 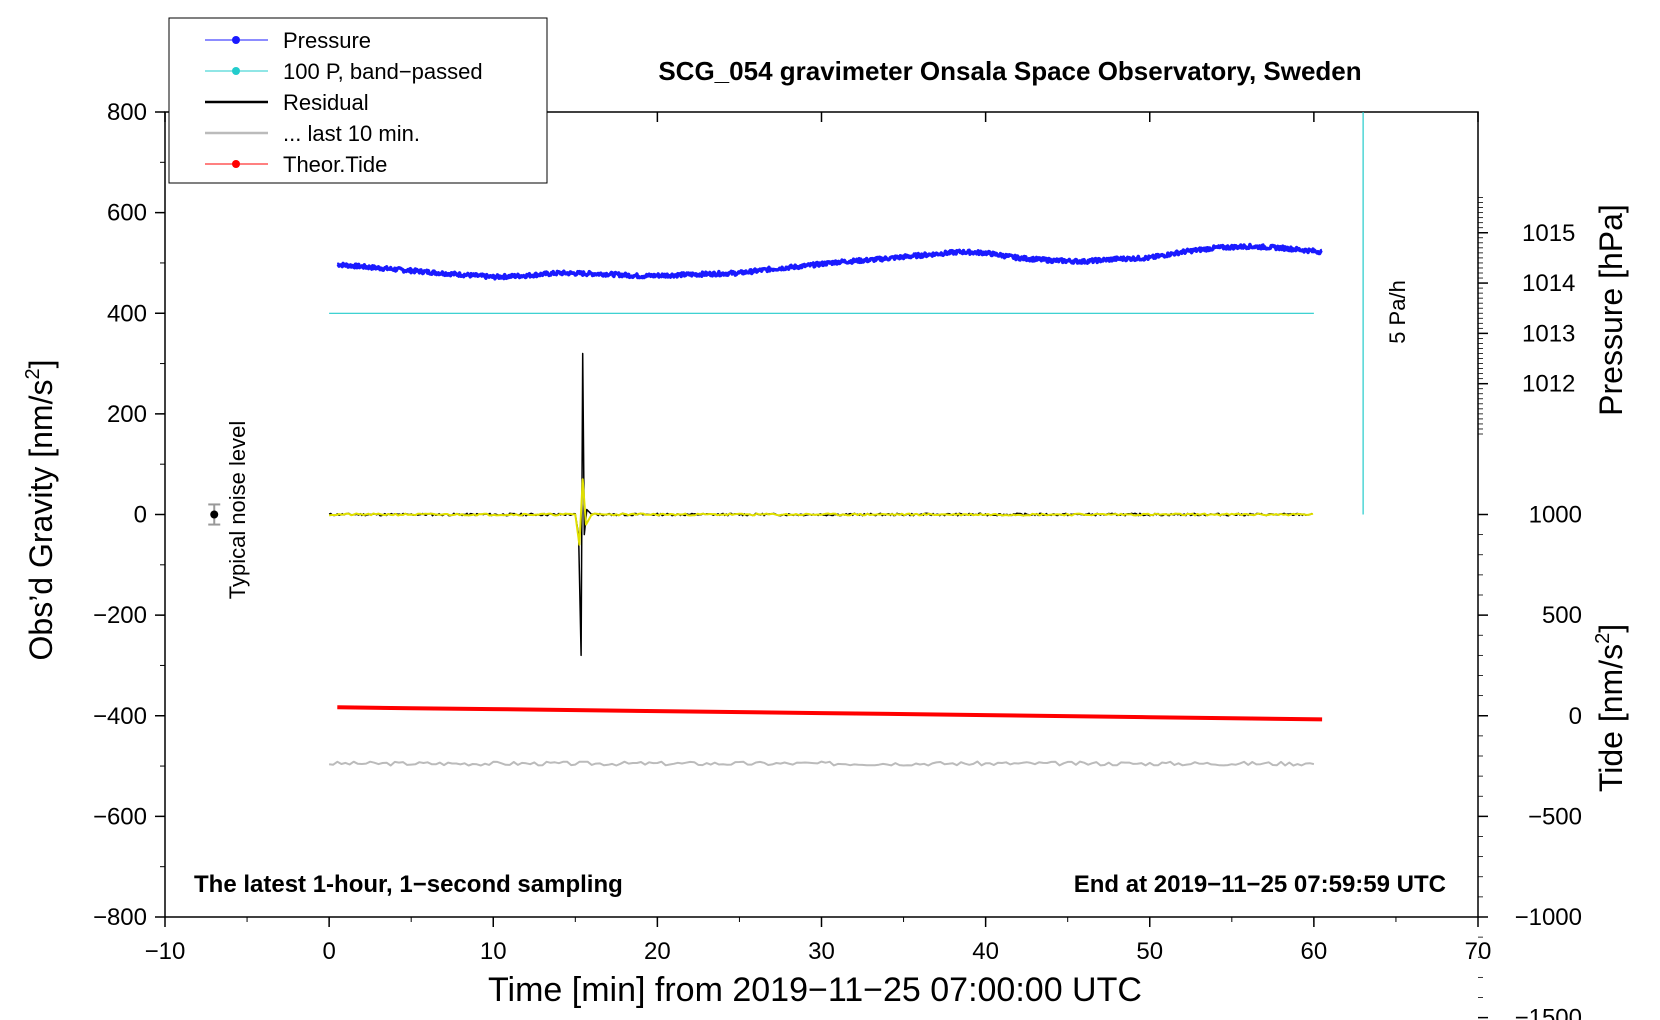 I want to click on x-axis-label: Time [min] from 2019−11−25 07:00:00 UTC, so click(x=815, y=990).